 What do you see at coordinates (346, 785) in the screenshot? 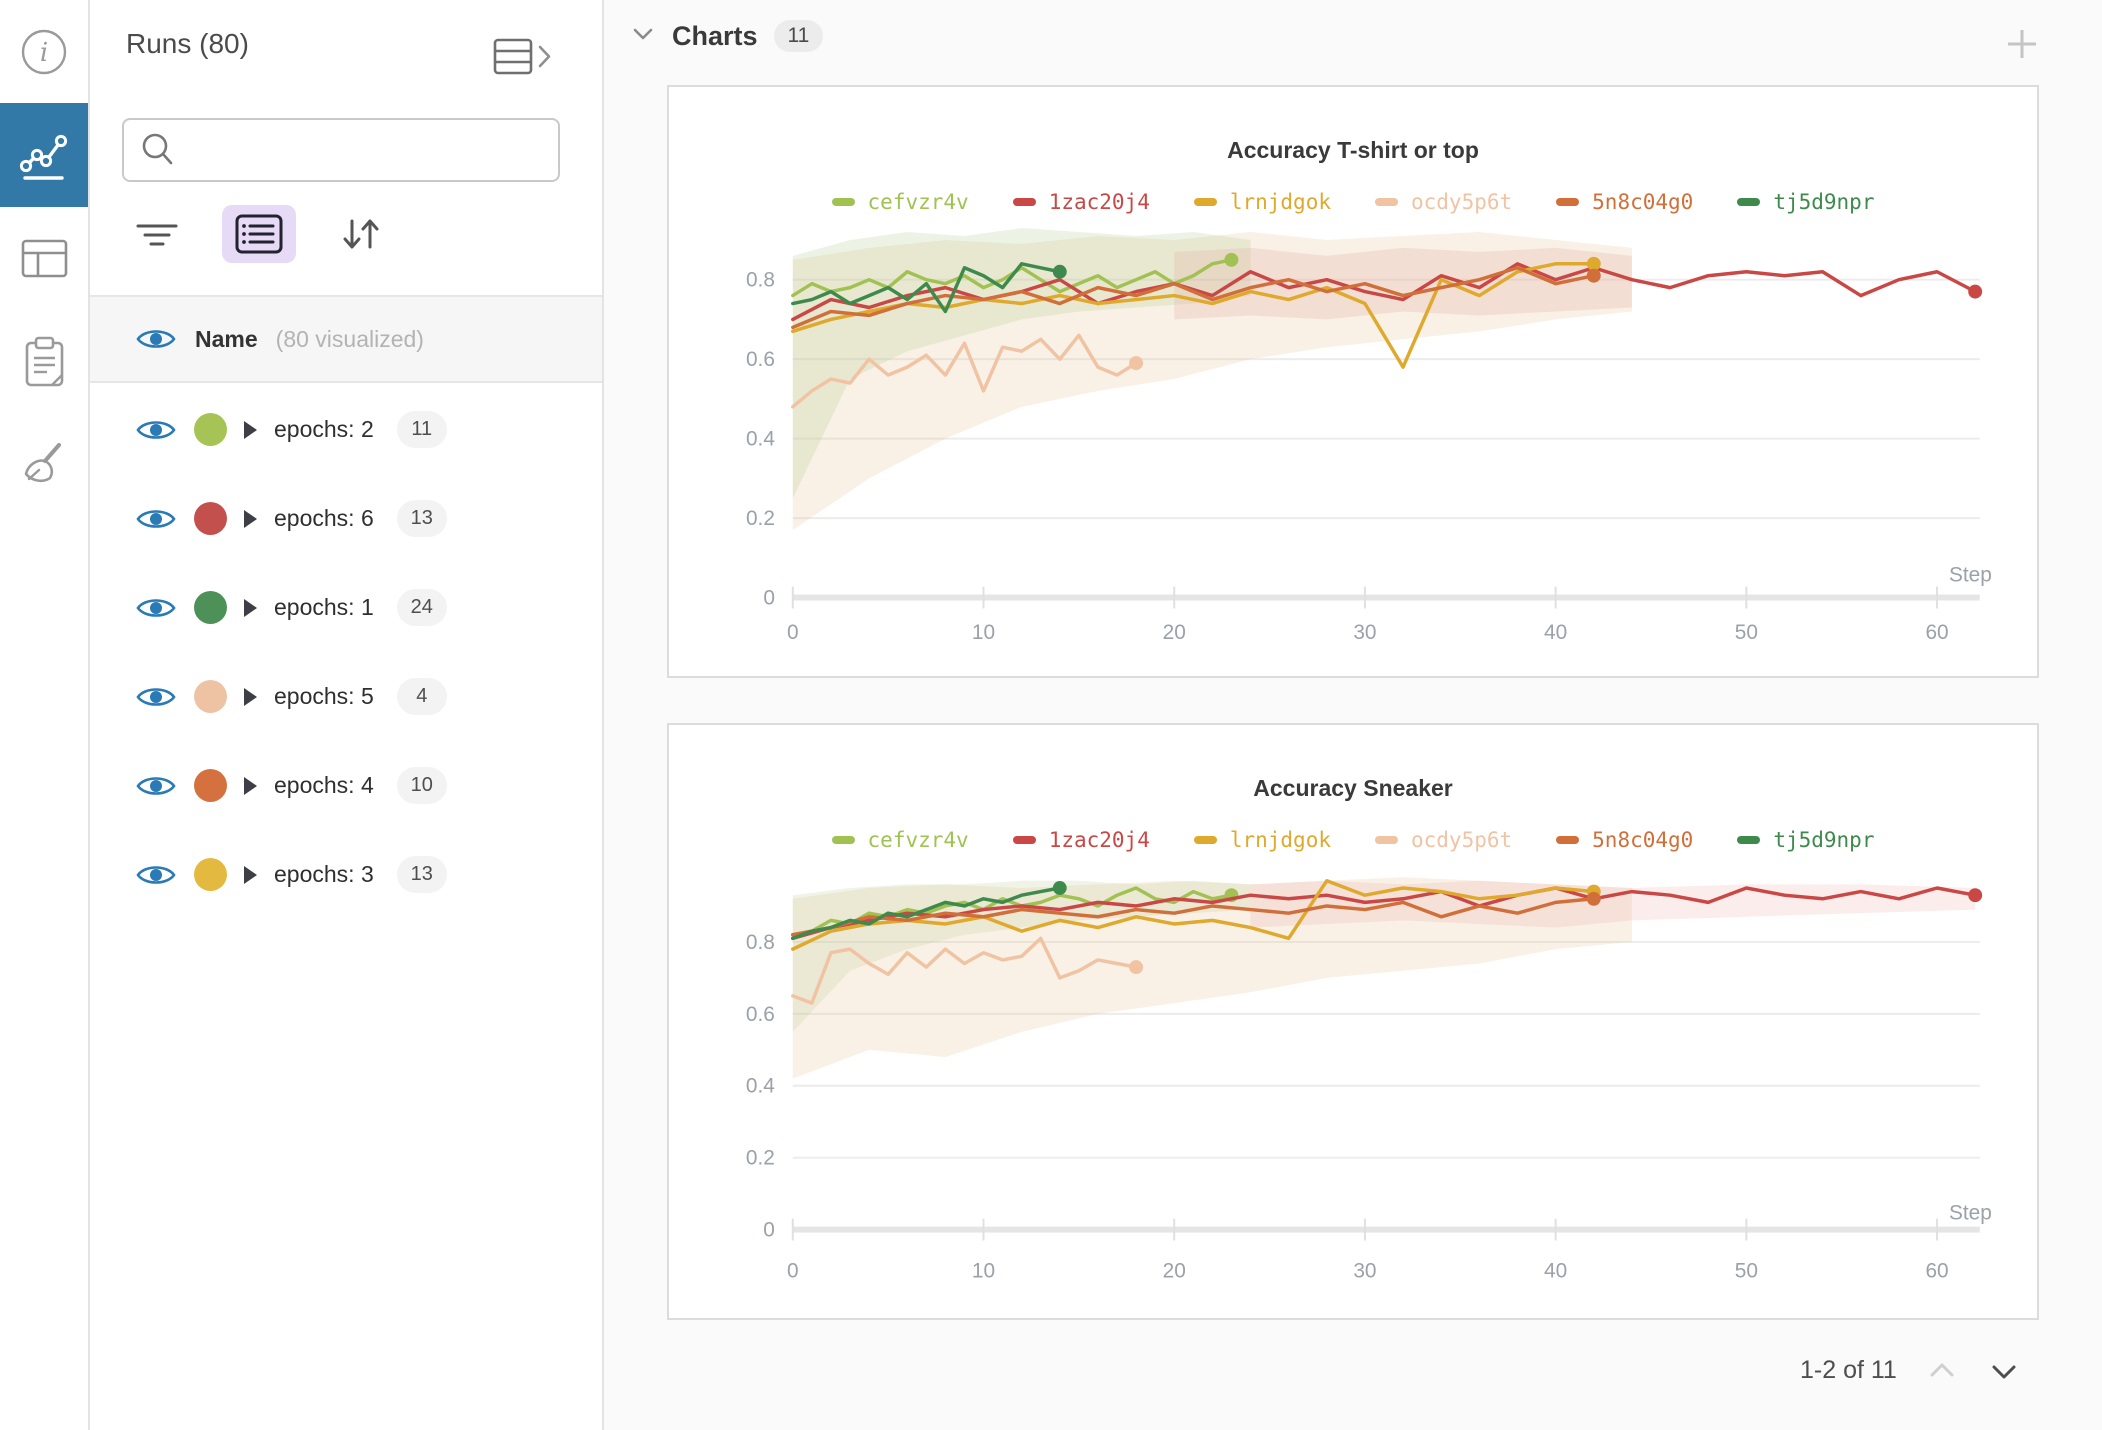
I see `run-group-row: epochs: 4 10` at bounding box center [346, 785].